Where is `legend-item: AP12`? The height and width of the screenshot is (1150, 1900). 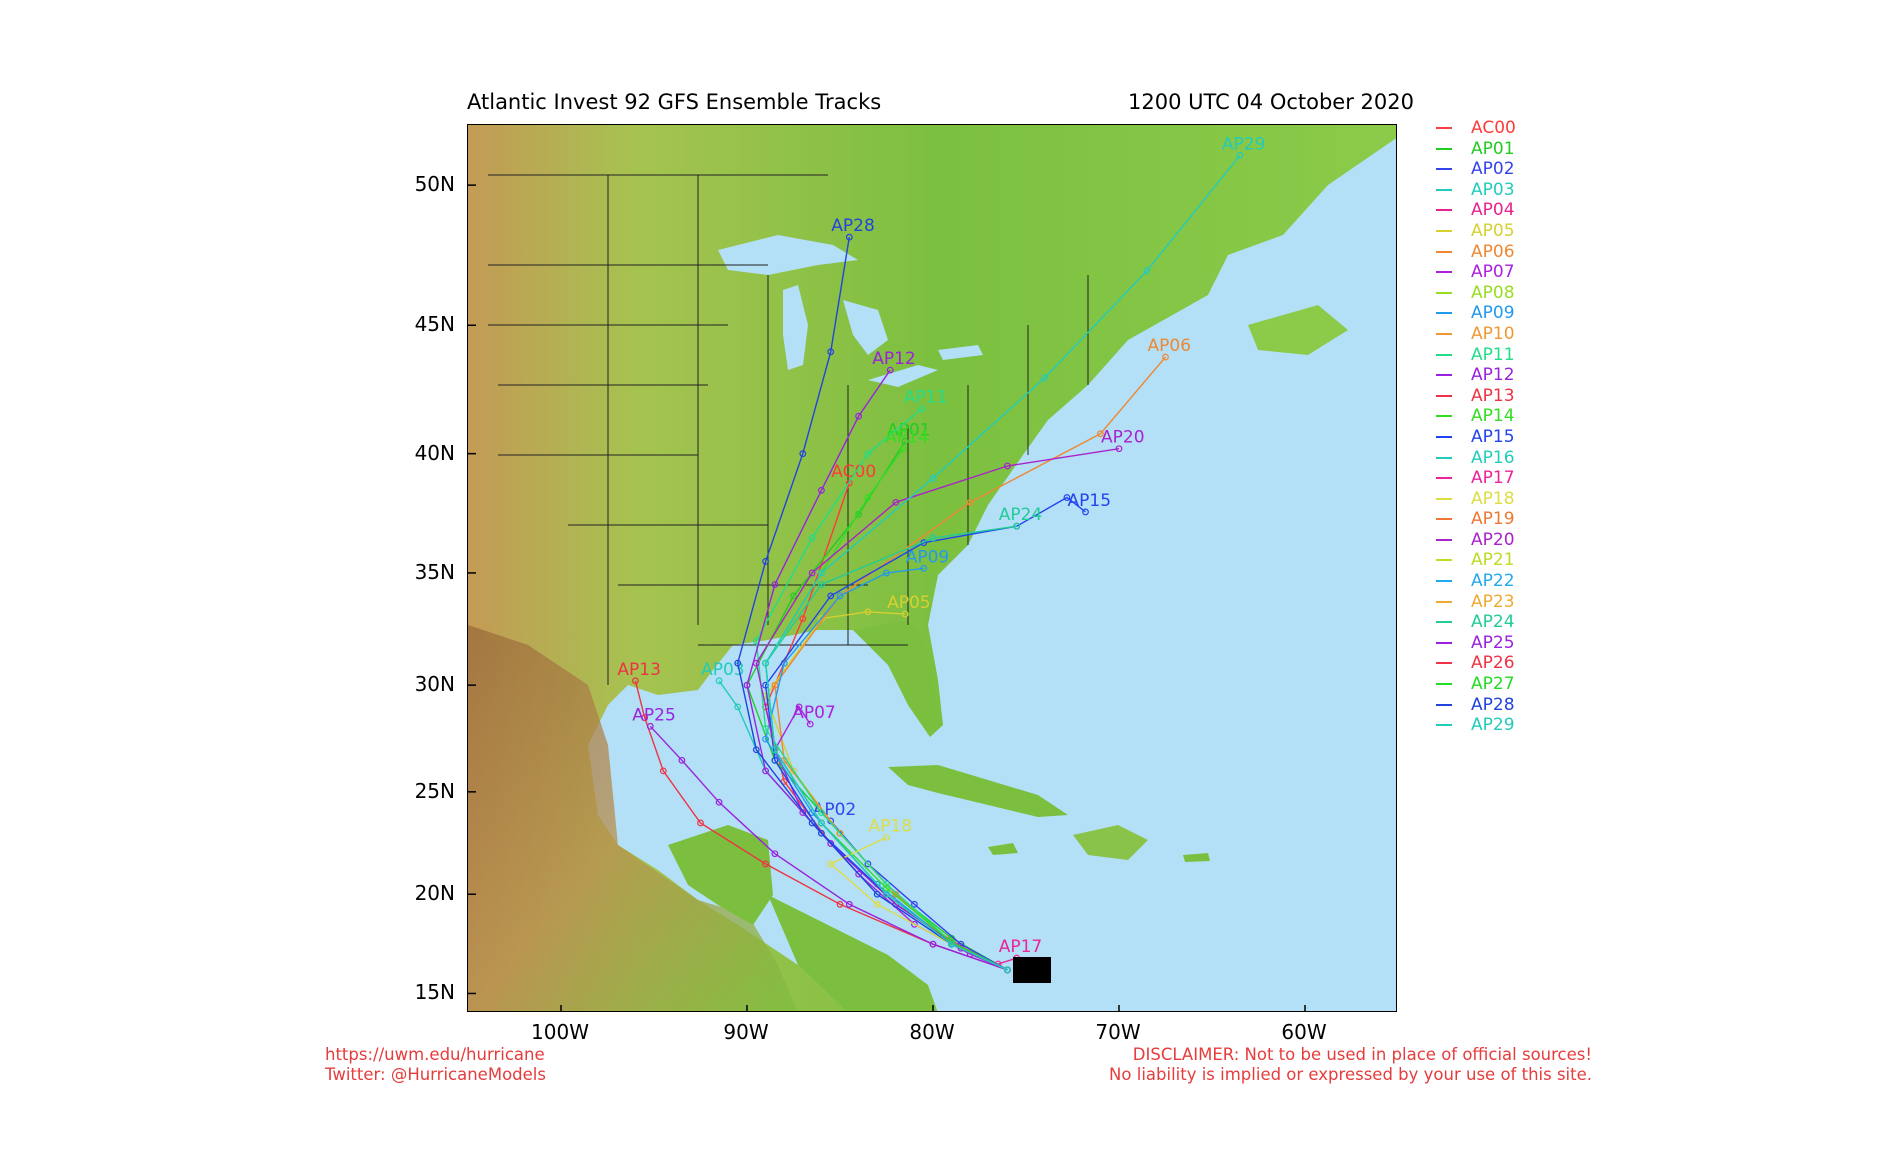 legend-item: AP12 is located at coordinates (1476, 375).